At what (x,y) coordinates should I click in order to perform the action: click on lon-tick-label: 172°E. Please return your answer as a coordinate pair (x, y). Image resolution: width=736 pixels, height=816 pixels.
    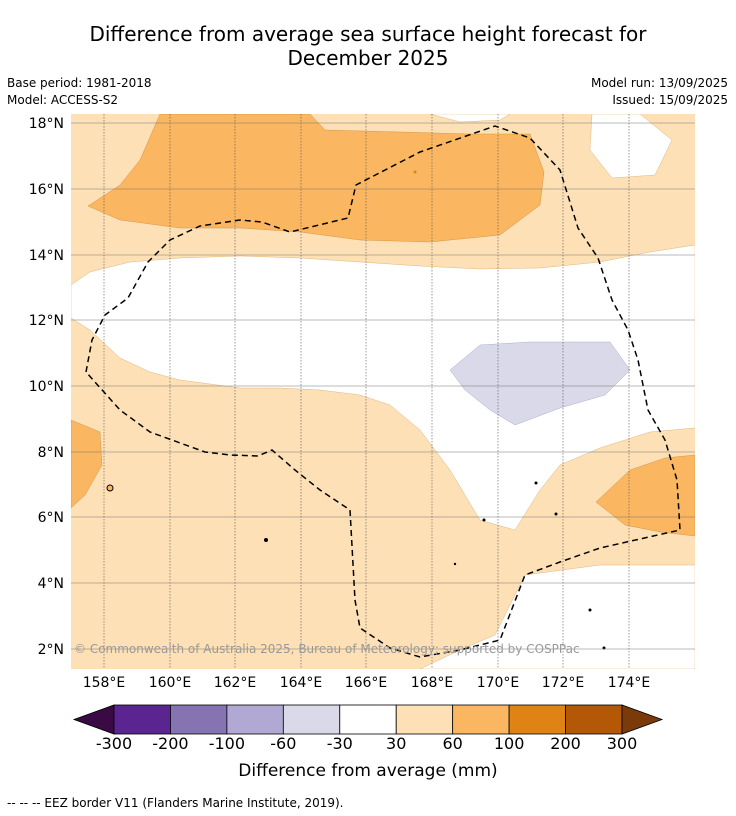
    Looking at the image, I should click on (563, 683).